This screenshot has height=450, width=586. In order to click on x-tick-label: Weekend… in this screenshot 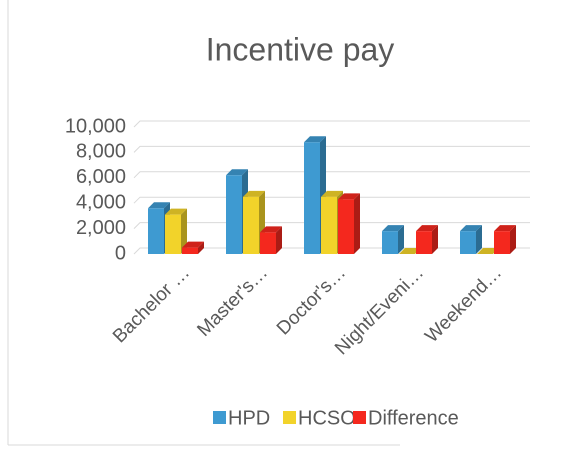, I will do `click(463, 304)`.